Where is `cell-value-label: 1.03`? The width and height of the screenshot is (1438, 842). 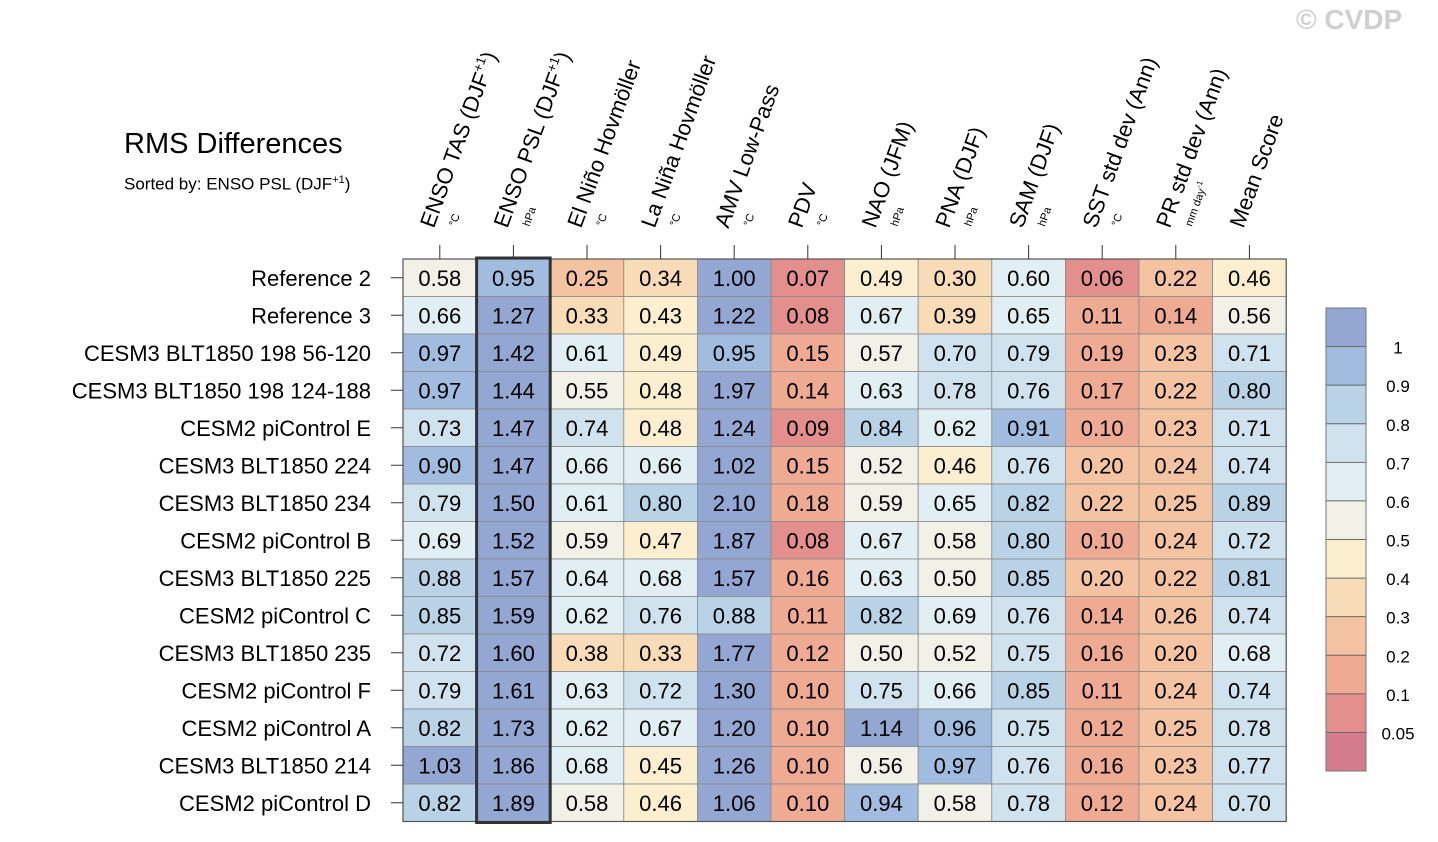 cell-value-label: 1.03 is located at coordinates (439, 765).